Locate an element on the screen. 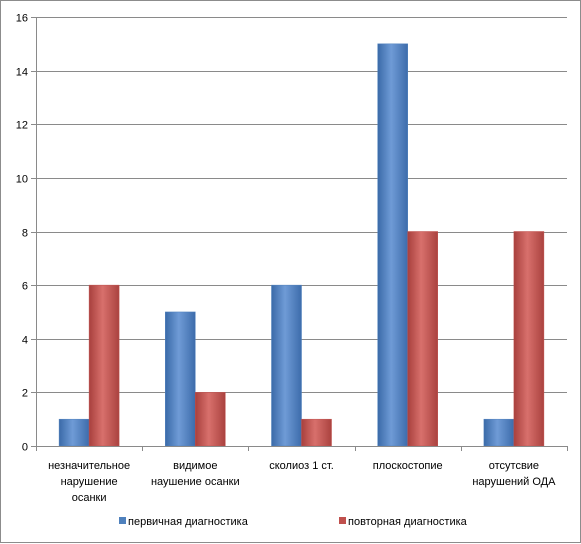 The image size is (581, 544). y-tick-label: 14 is located at coordinates (22, 73).